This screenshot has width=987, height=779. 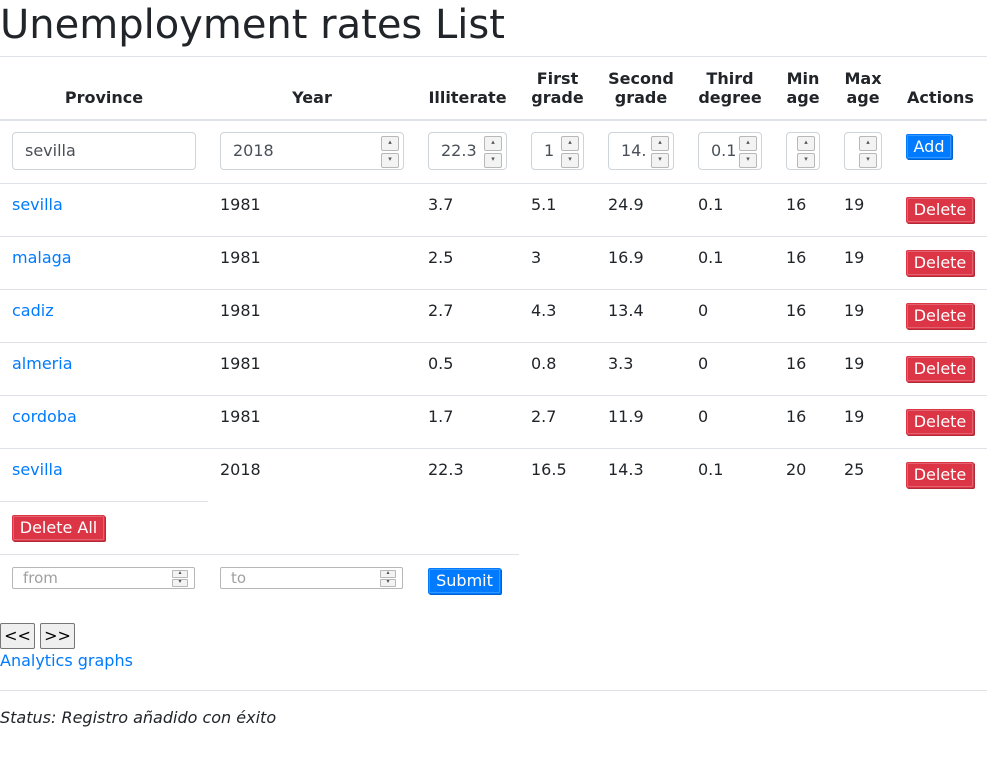 What do you see at coordinates (259, 554) in the screenshot?
I see `search-top-border` at bounding box center [259, 554].